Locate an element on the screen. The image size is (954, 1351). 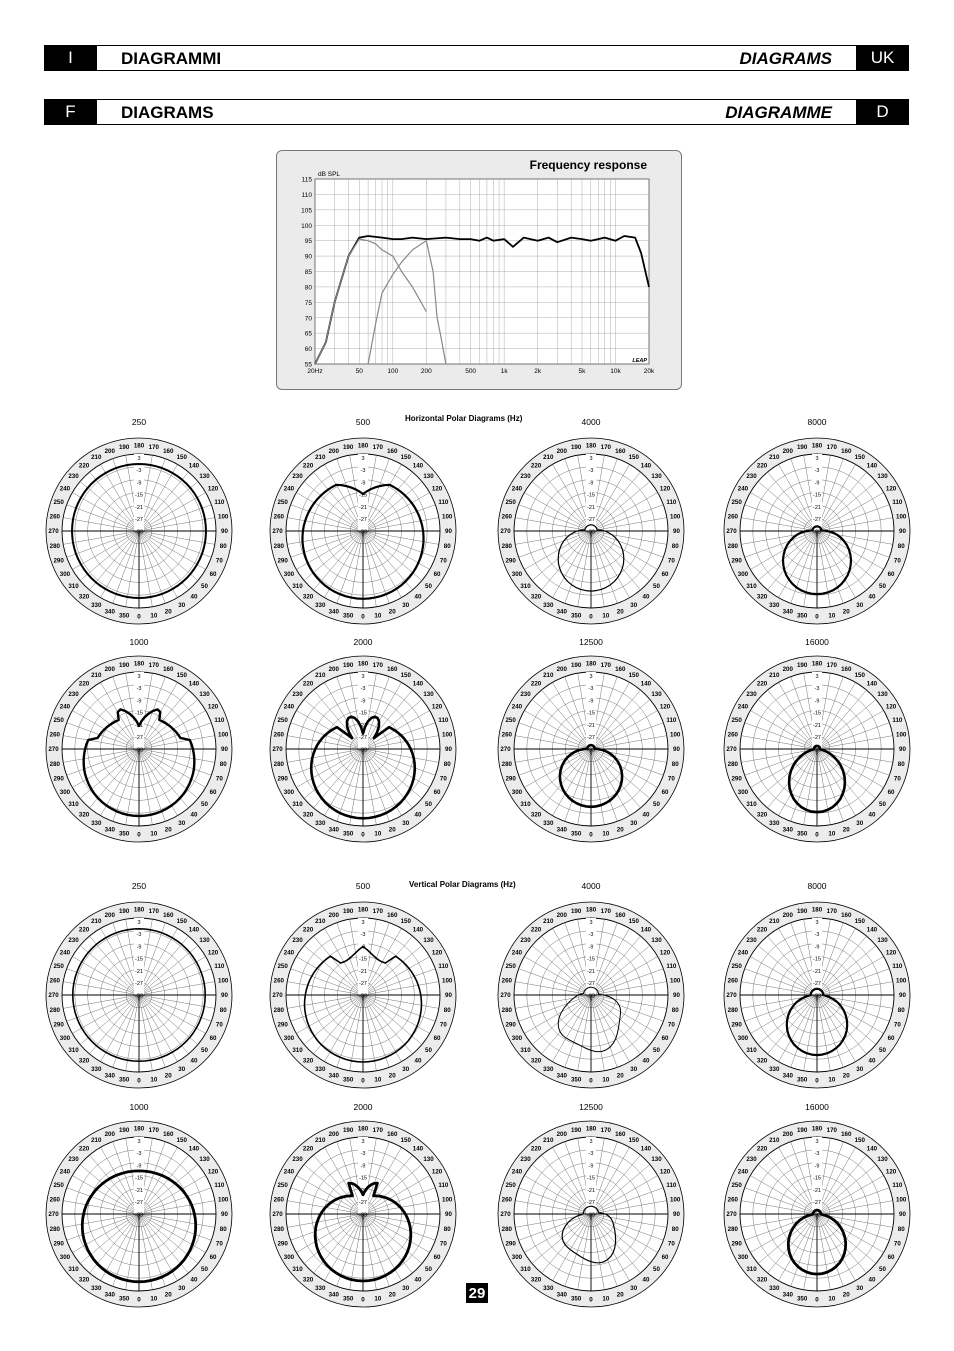
angle-label: 180 is located at coordinates (591, 1129).